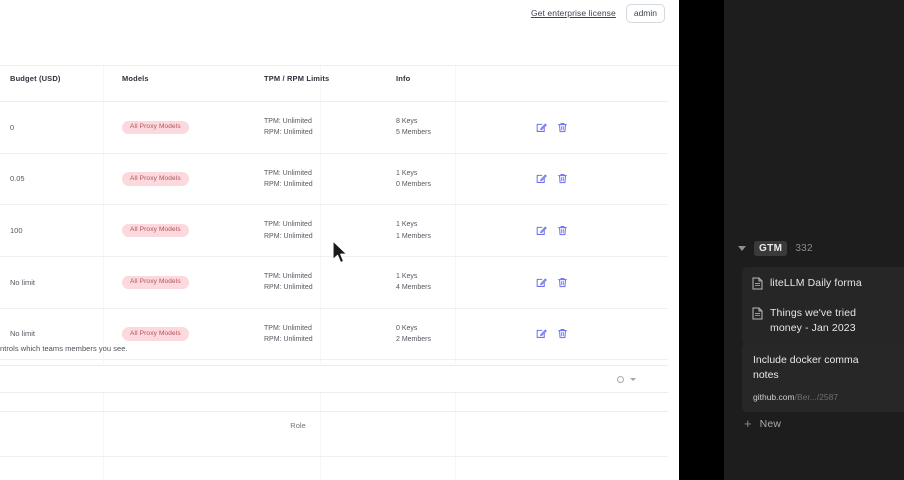  Describe the element at coordinates (5, 88) in the screenshot. I see `column-header-spend: USD)` at that location.